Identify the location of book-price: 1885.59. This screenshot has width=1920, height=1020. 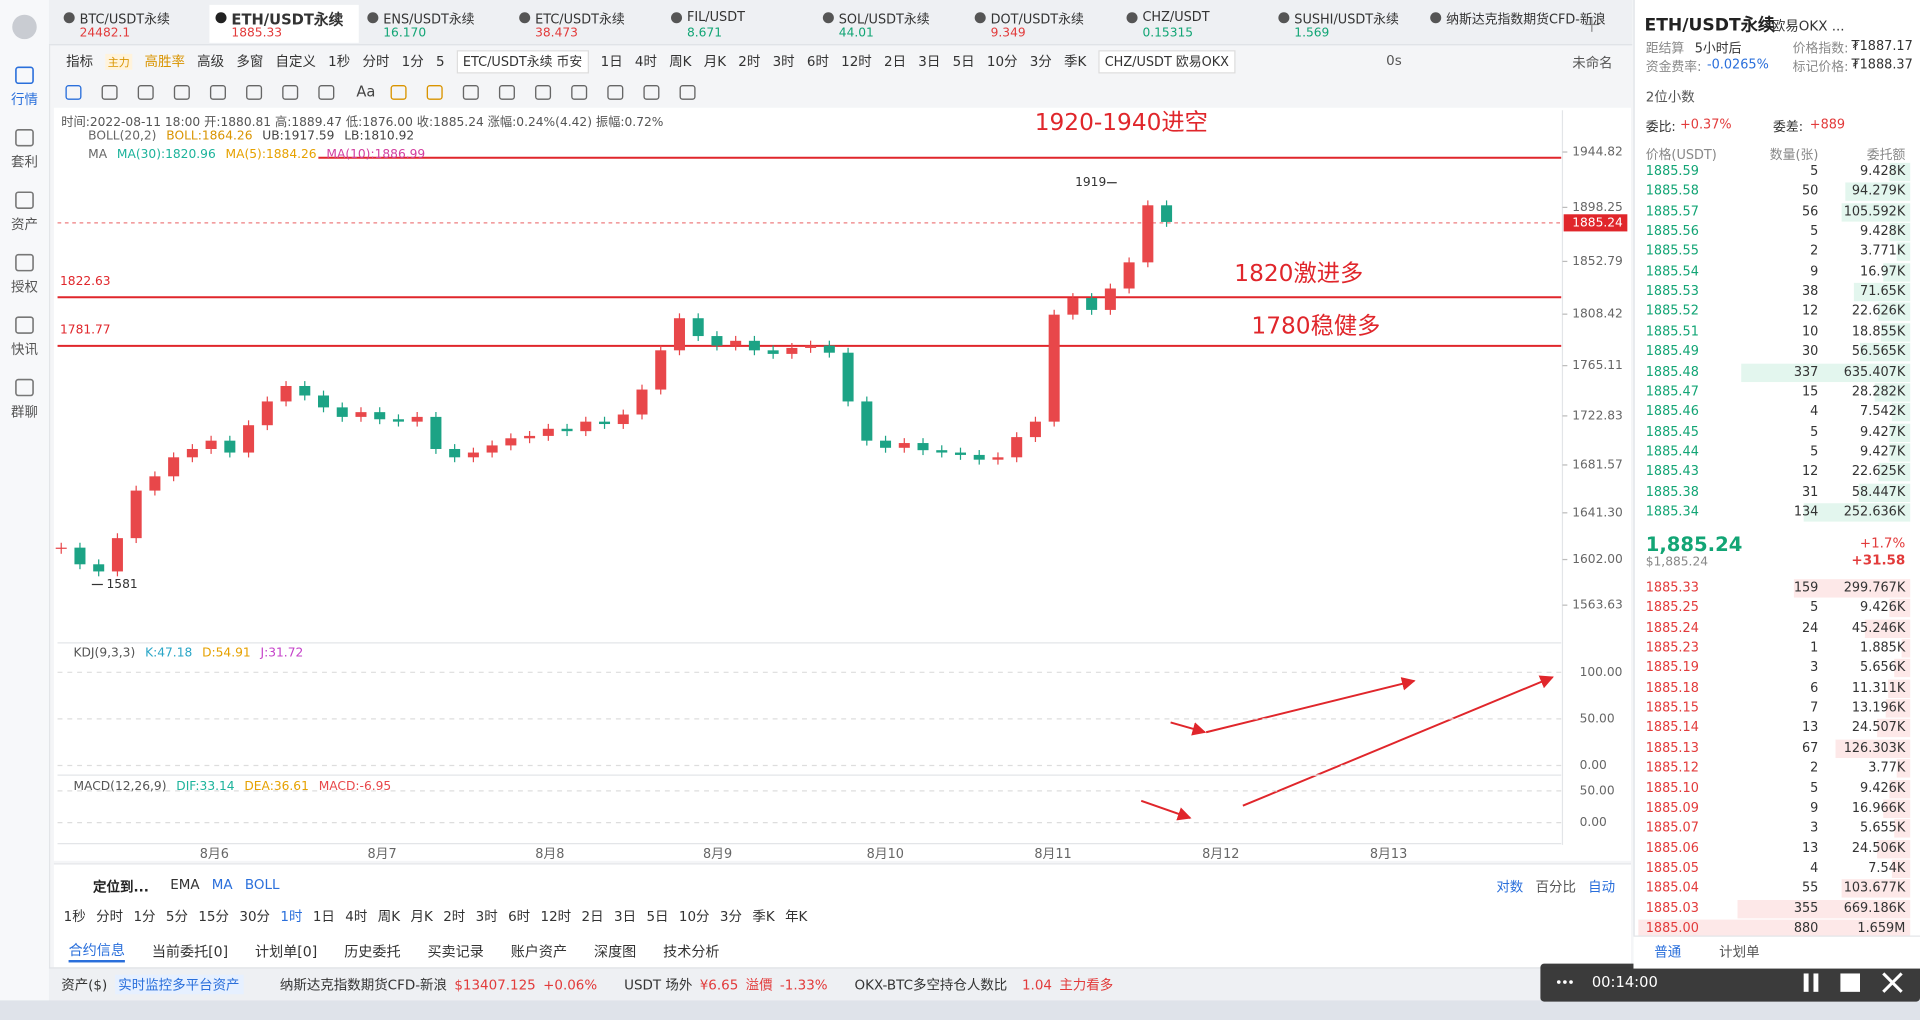
(1672, 171).